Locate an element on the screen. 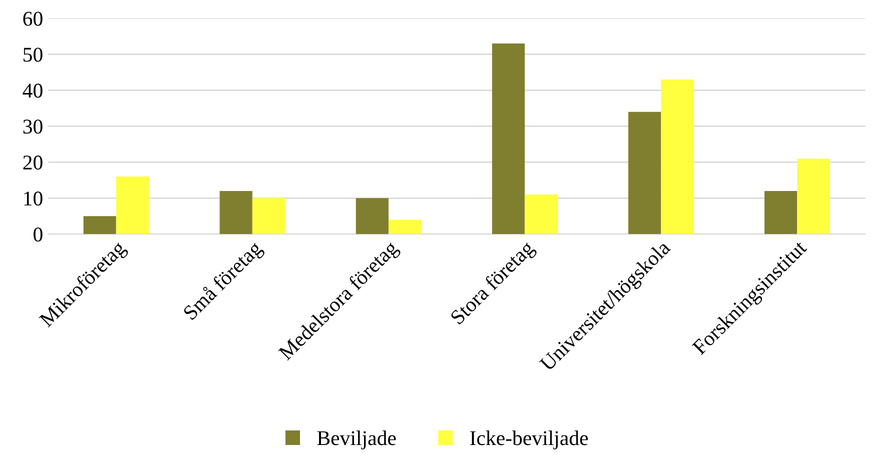 The height and width of the screenshot is (459, 874). y-tick-label: 50 is located at coordinates (33, 55).